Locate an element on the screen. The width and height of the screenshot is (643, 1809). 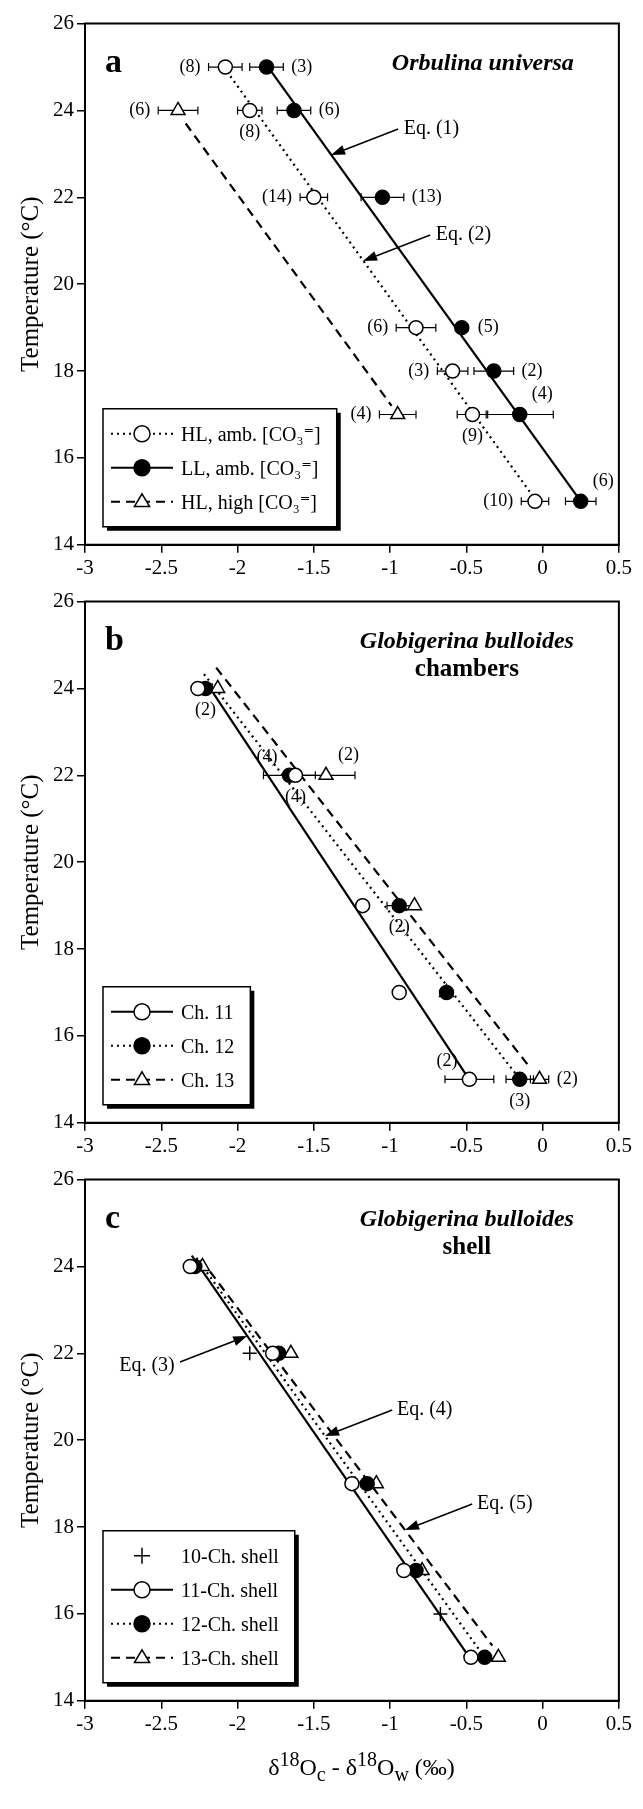
text: a is located at coordinates (113, 60).